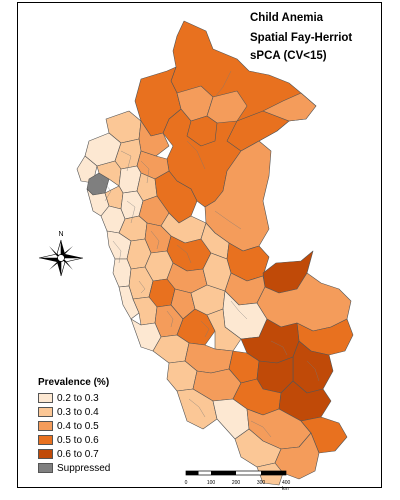 The width and height of the screenshot is (400, 500). I want to click on scale-bar: 0 100 200 300 400 km, so click(240, 480).